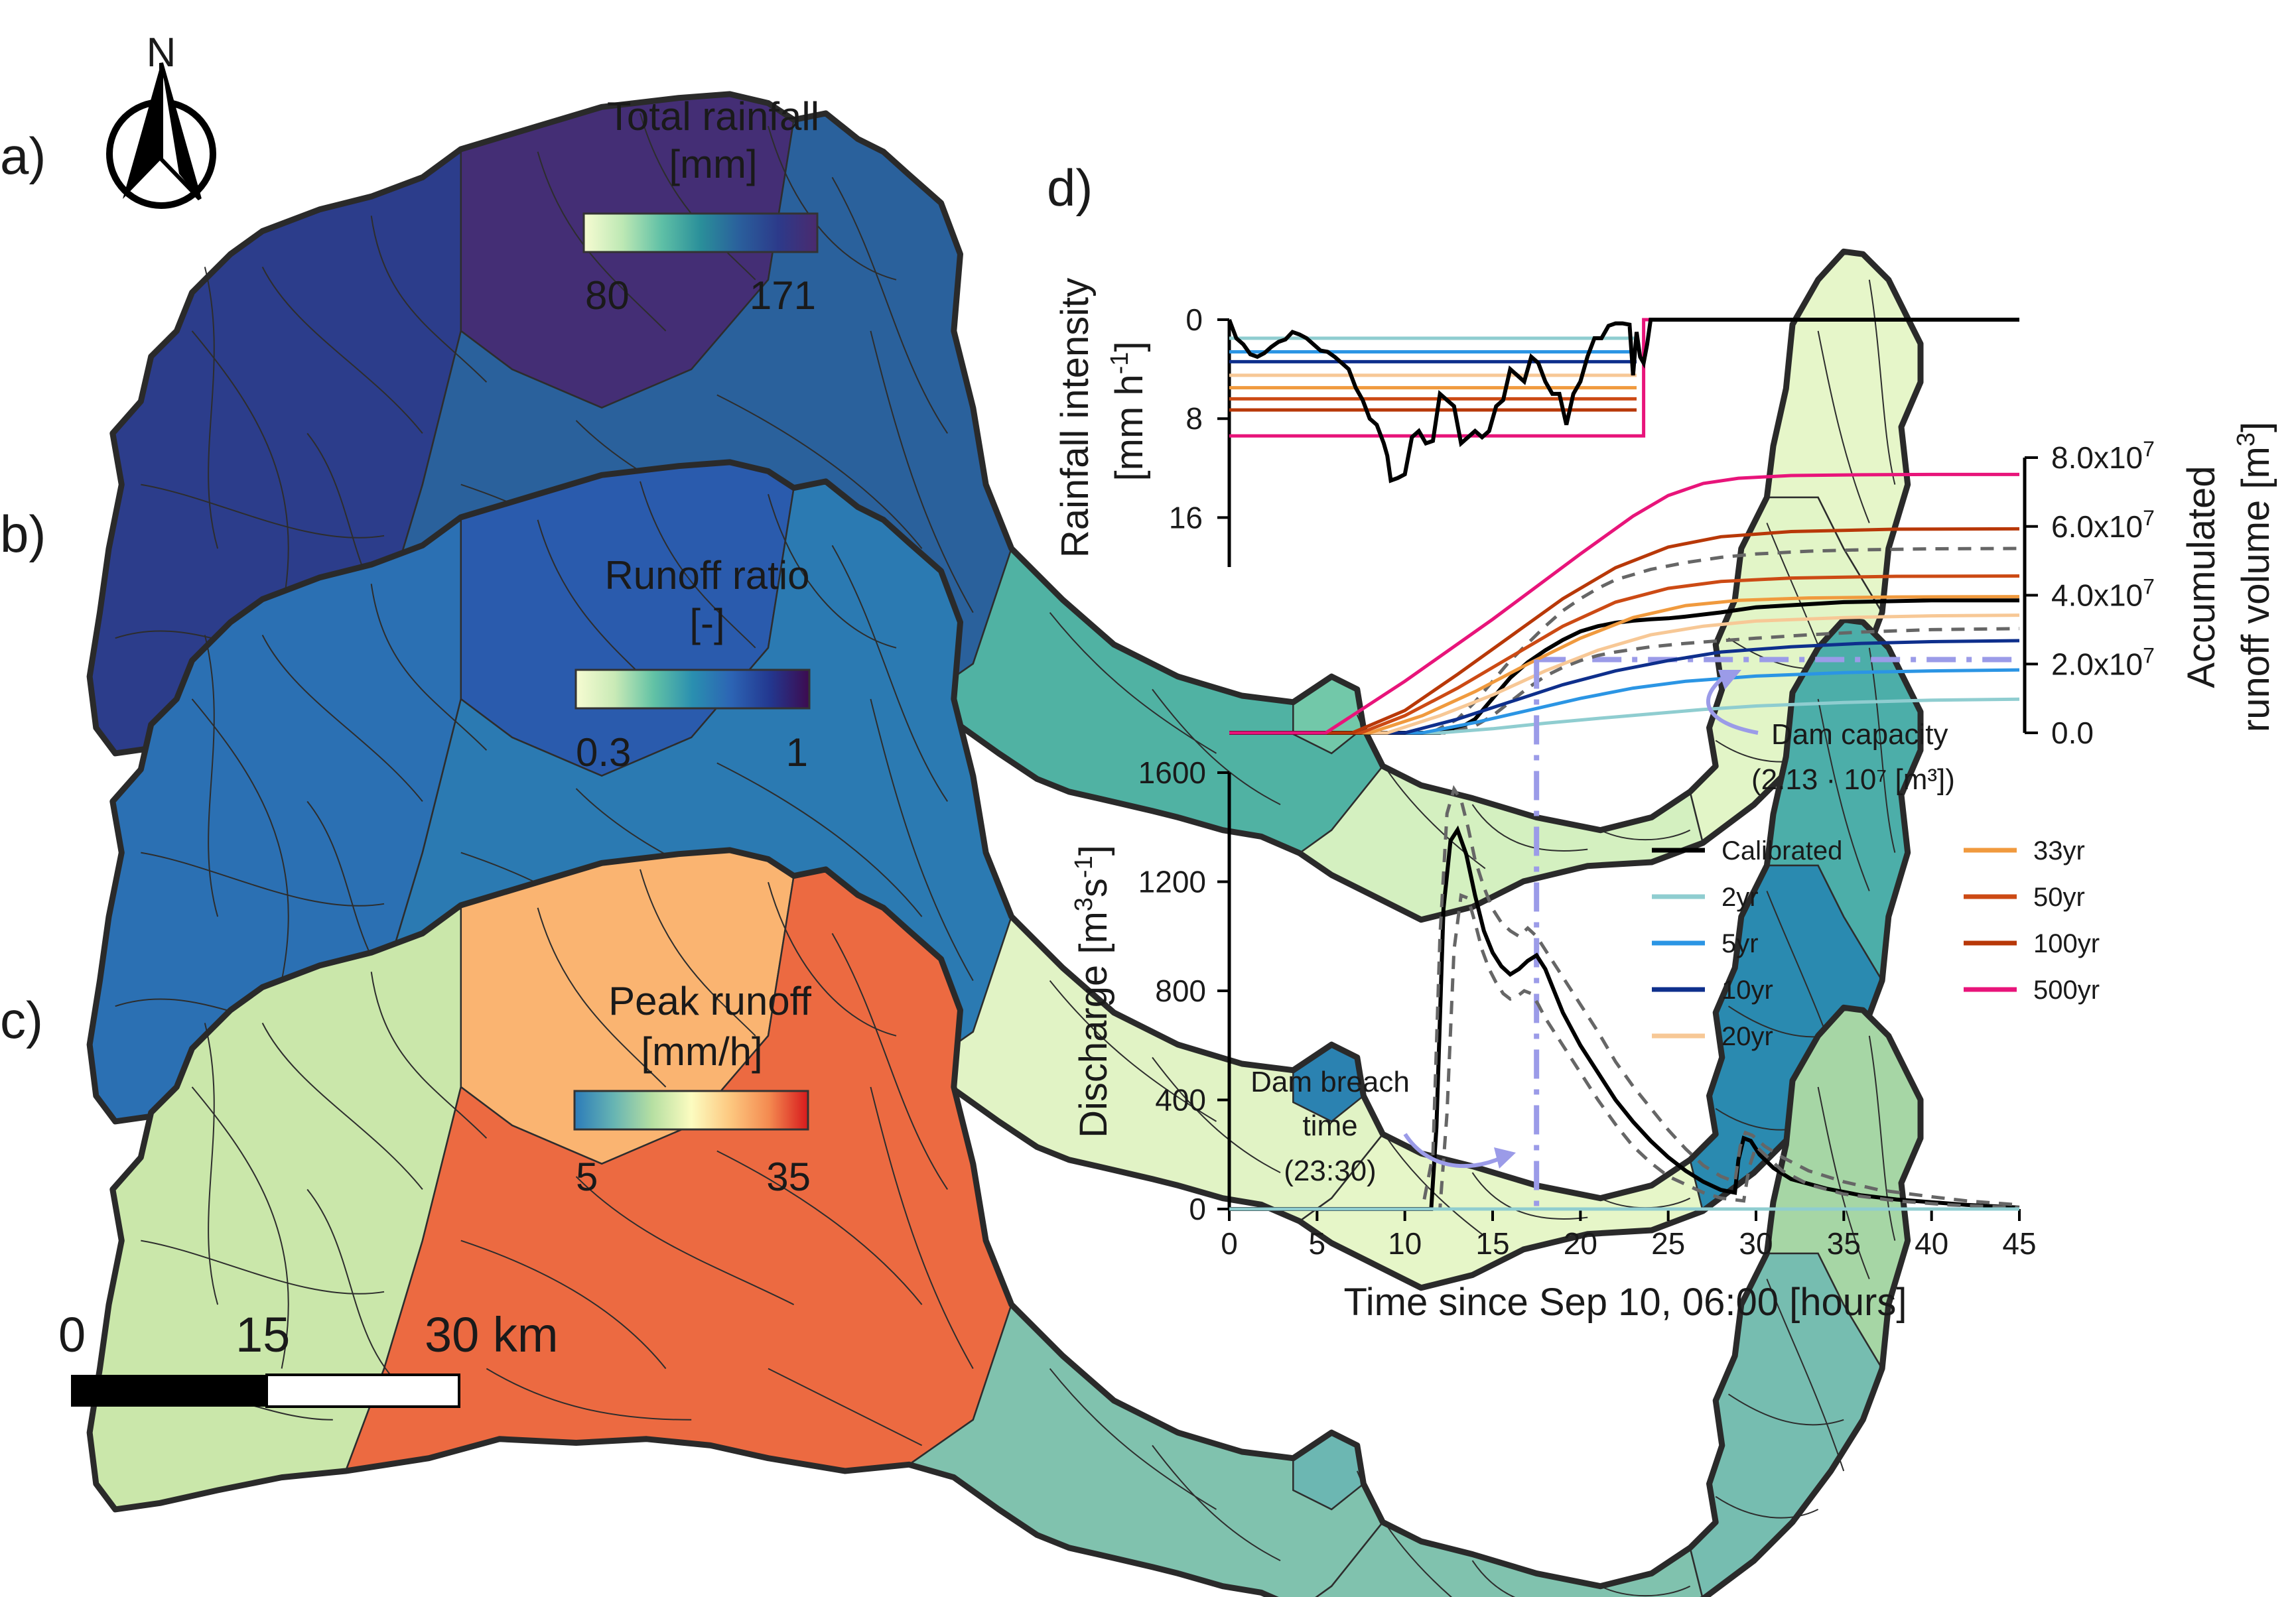 The height and width of the screenshot is (1597, 2296). What do you see at coordinates (1492, 1243) in the screenshot?
I see `discharge-xtick-label: 15` at bounding box center [1492, 1243].